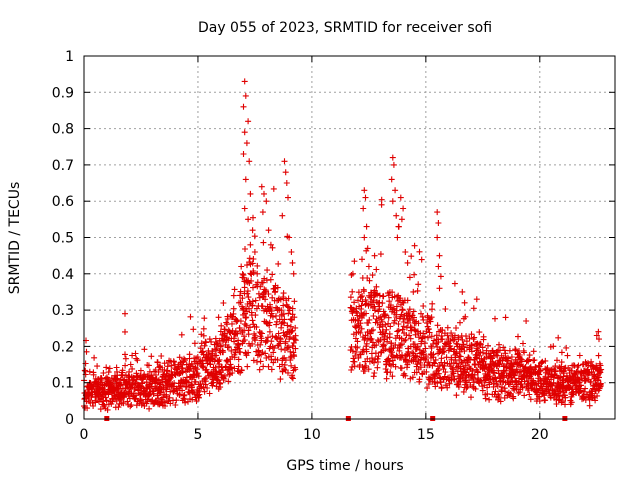 Image resolution: width=640 pixels, height=480 pixels. I want to click on y-tick-label: 0.8, so click(63, 130).